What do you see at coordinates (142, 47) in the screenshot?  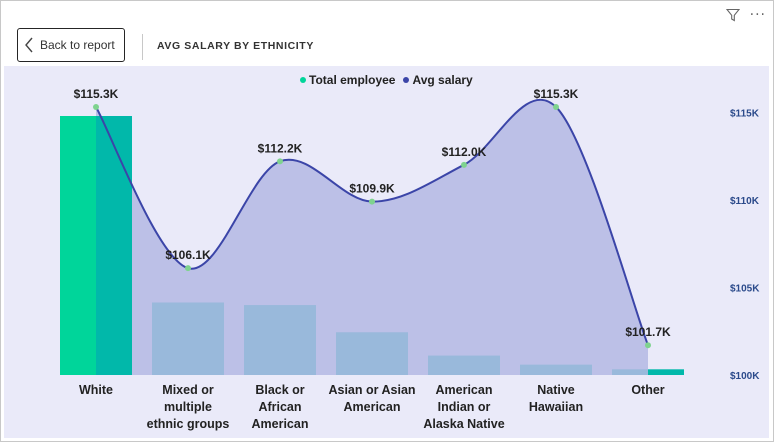 I see `header-divider` at bounding box center [142, 47].